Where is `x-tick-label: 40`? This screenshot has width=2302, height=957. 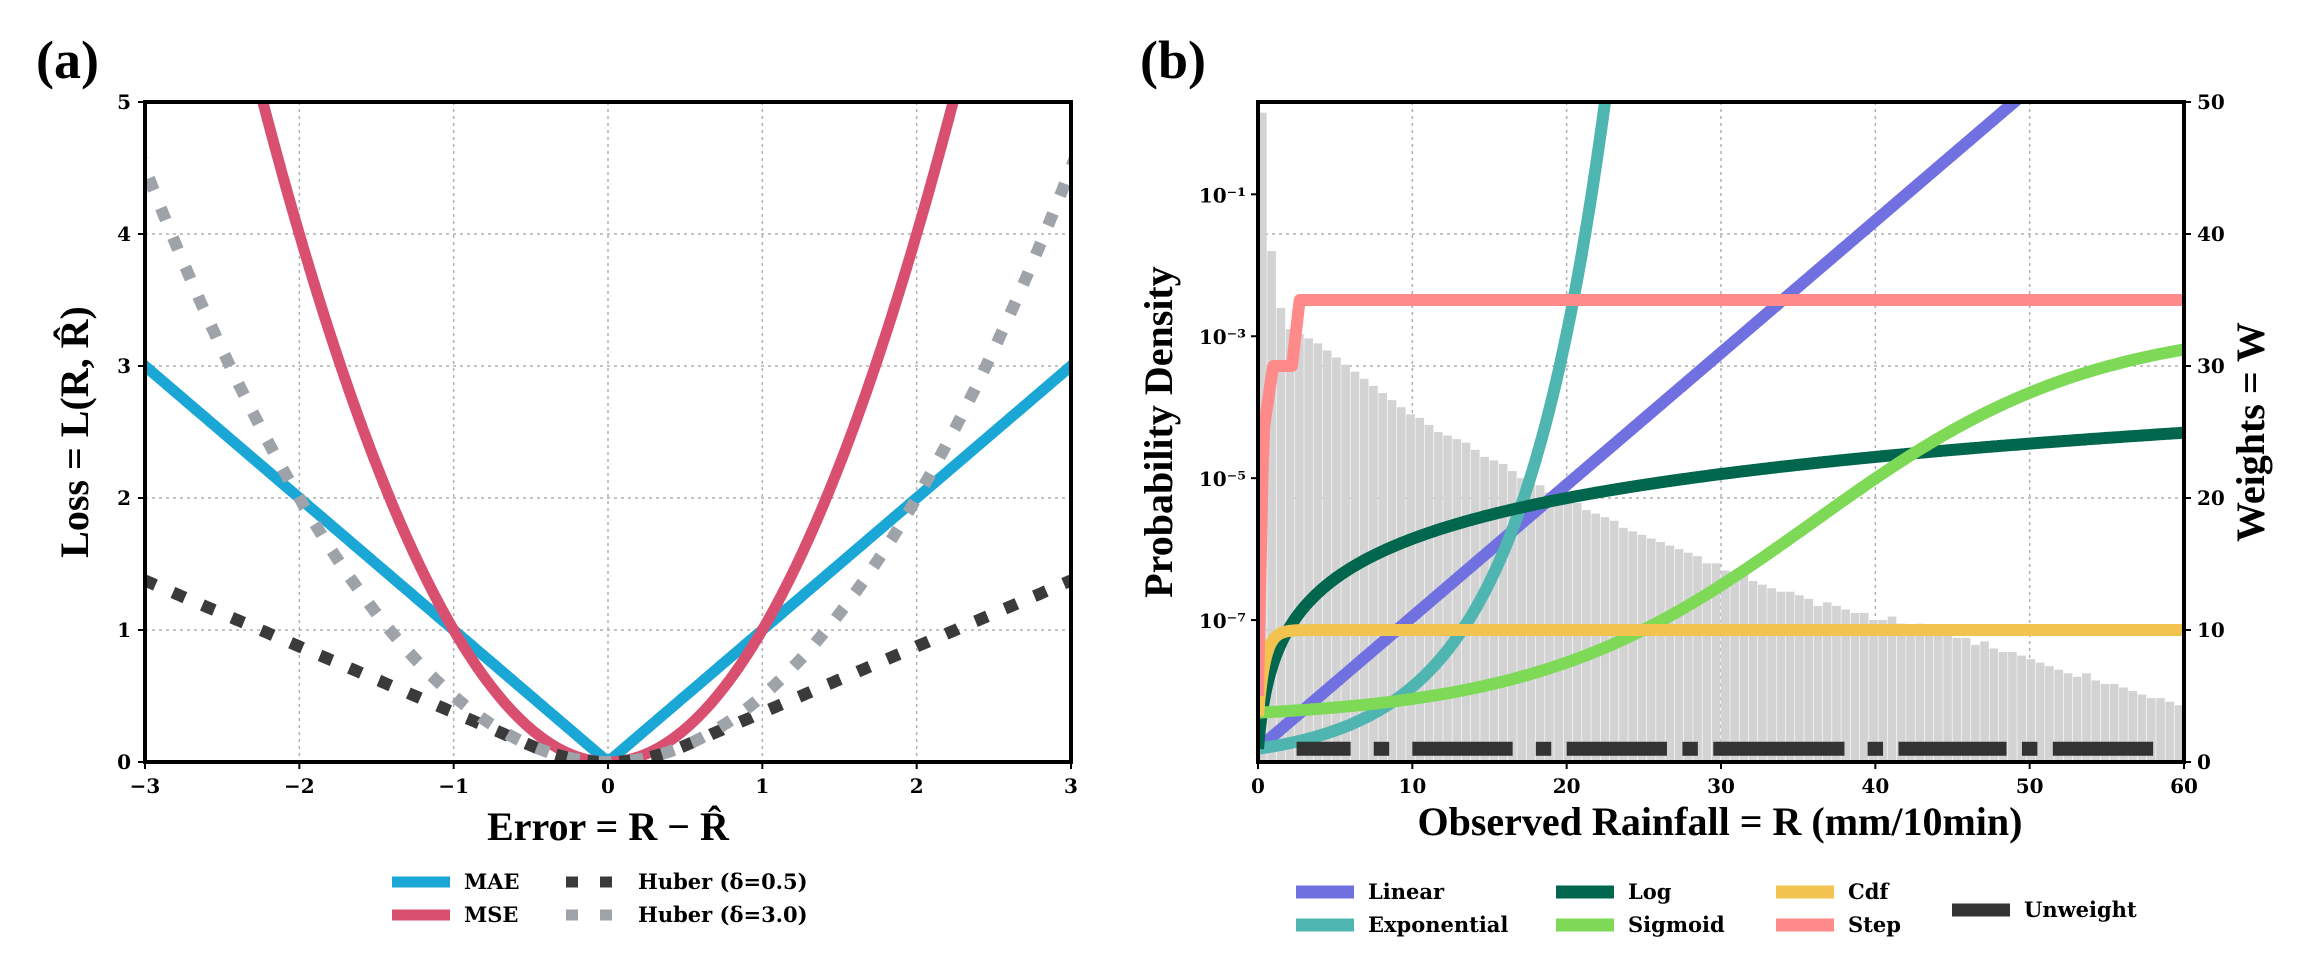 x-tick-label: 40 is located at coordinates (1875, 786).